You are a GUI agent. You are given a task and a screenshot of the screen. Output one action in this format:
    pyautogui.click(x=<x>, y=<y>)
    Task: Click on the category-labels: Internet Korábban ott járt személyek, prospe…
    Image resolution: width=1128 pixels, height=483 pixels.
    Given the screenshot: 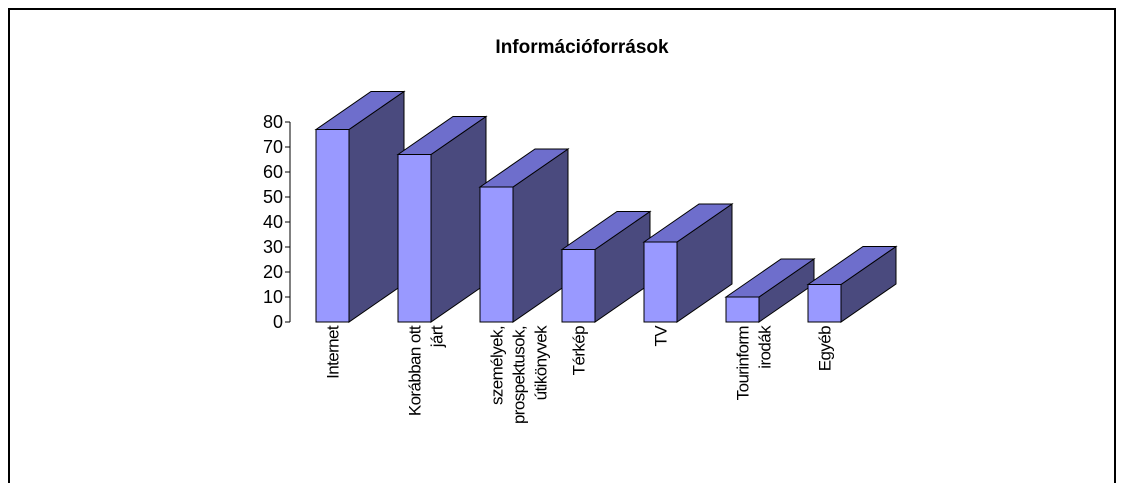 What is the action you would take?
    pyautogui.click(x=579, y=374)
    